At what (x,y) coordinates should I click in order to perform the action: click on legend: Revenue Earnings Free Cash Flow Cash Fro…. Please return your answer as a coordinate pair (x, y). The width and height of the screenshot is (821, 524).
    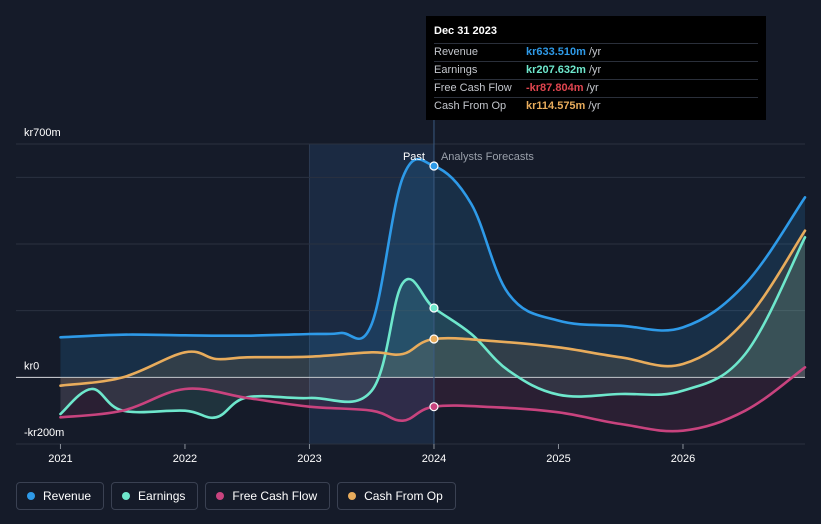
    Looking at the image, I should click on (236, 496).